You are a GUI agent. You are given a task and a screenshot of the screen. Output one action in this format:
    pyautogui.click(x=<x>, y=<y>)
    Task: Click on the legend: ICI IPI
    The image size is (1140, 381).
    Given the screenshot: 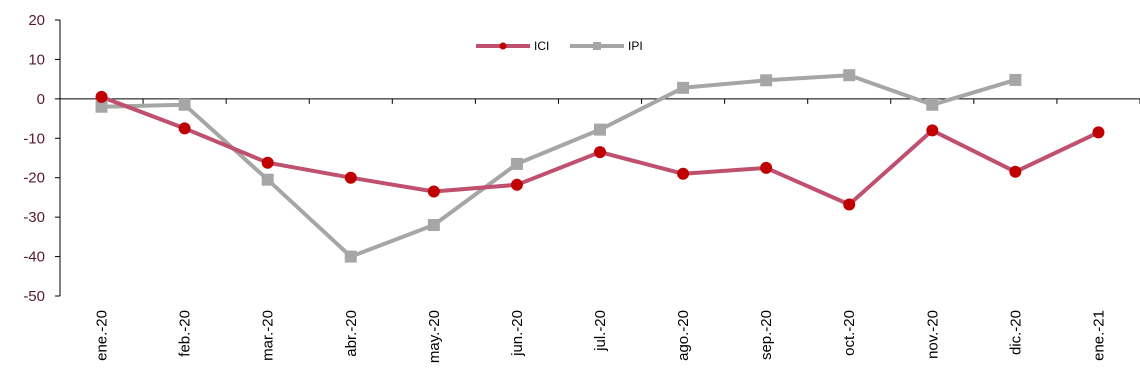 What is the action you would take?
    pyautogui.click(x=559, y=46)
    